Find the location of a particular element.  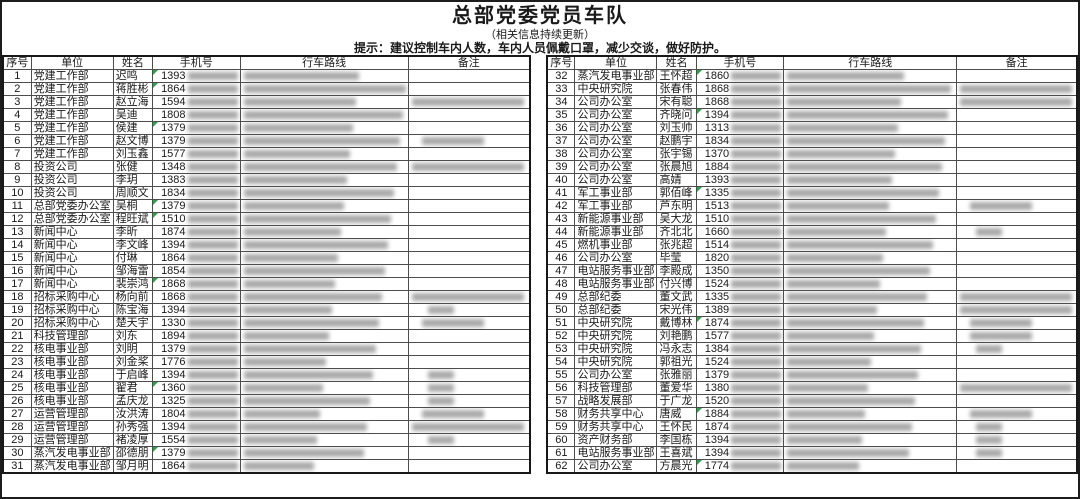

cell-row-number: 13 is located at coordinates (17, 232).